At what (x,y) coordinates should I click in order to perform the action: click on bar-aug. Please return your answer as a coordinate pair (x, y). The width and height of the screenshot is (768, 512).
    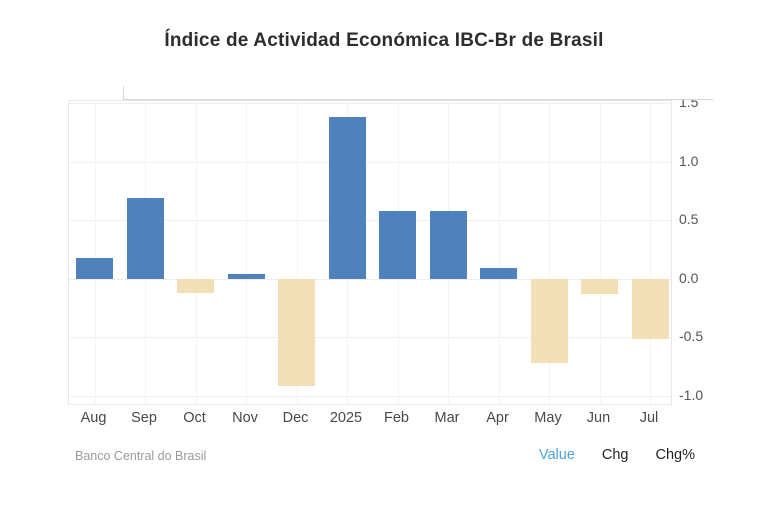
    Looking at the image, I should click on (94, 268).